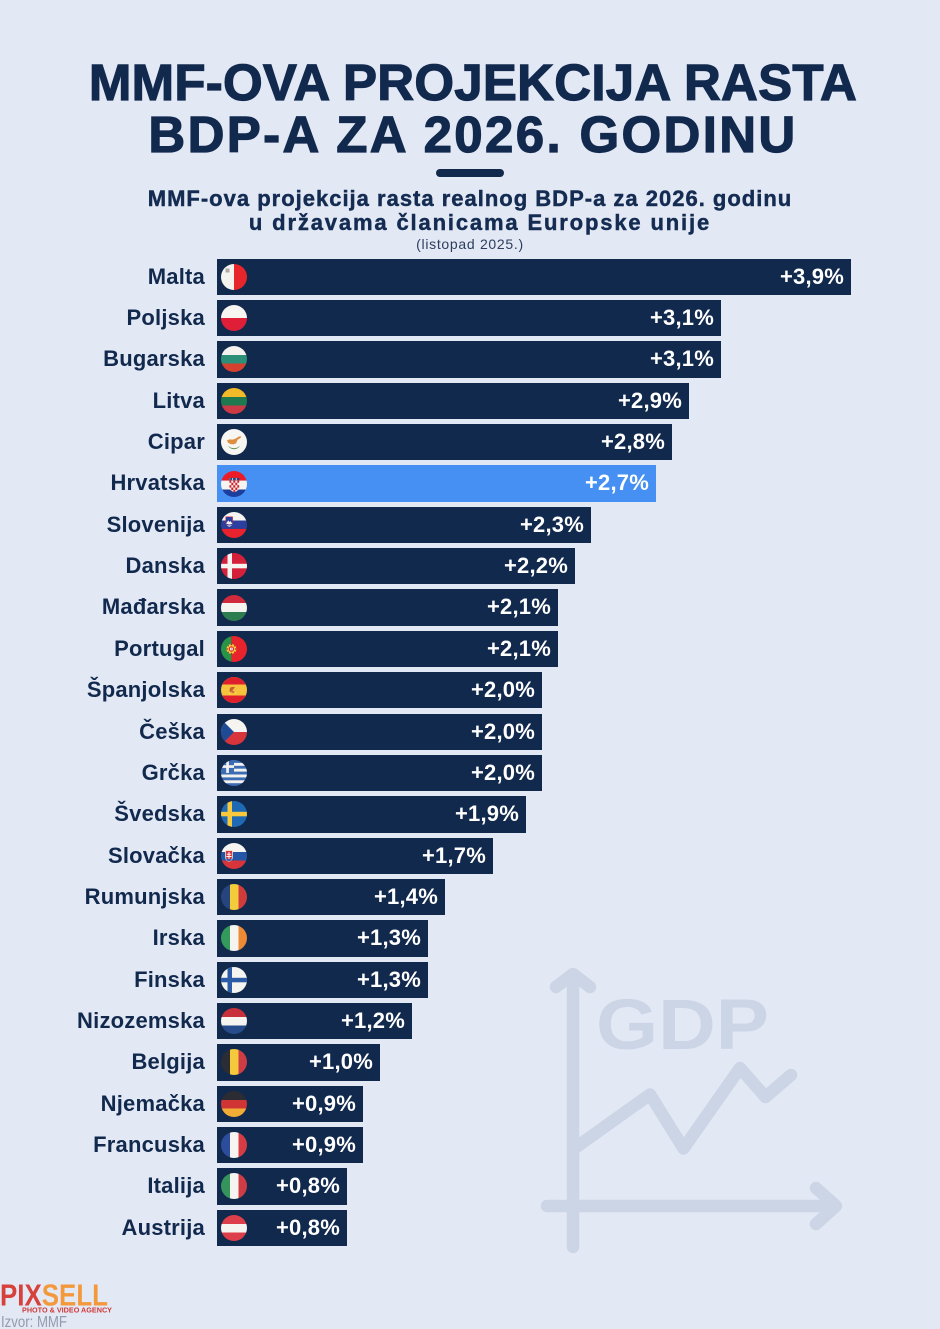 This screenshot has width=940, height=1329. What do you see at coordinates (54, 1295) in the screenshot?
I see `svg-text: PIXSELL` at bounding box center [54, 1295].